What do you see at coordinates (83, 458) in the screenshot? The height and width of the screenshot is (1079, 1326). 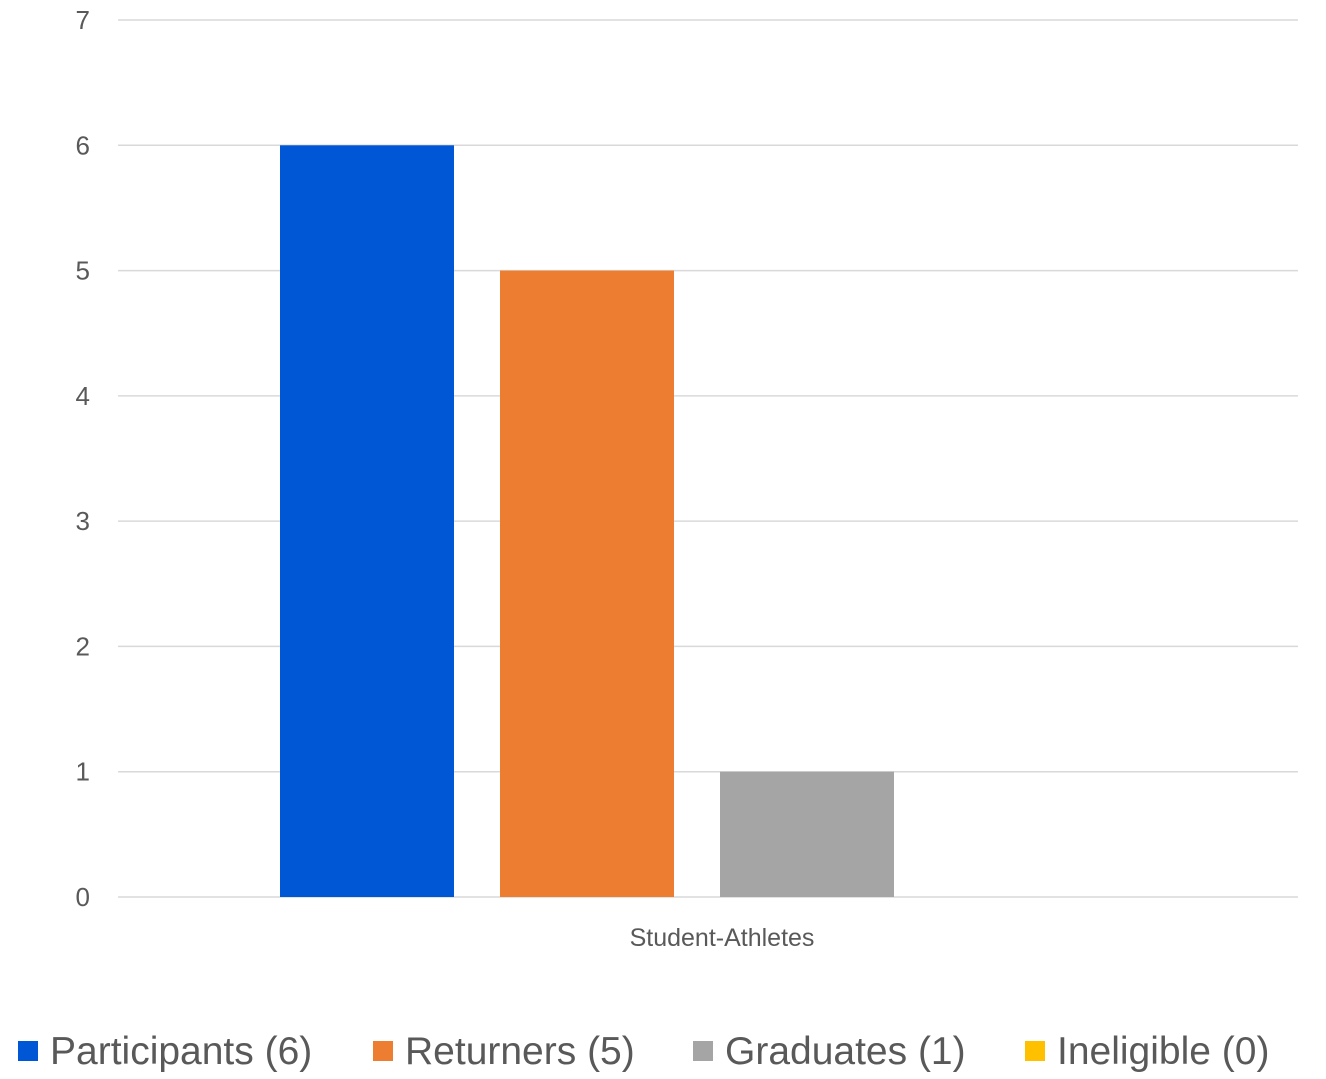 I see `y-axis-ticks: 0 1 2 3 4 5 6 7` at bounding box center [83, 458].